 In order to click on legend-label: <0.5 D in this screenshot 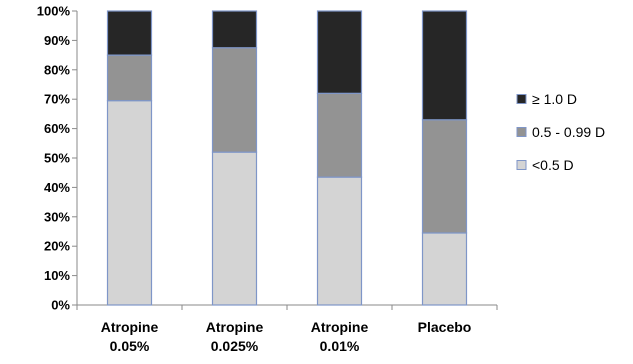, I will do `click(553, 165)`.